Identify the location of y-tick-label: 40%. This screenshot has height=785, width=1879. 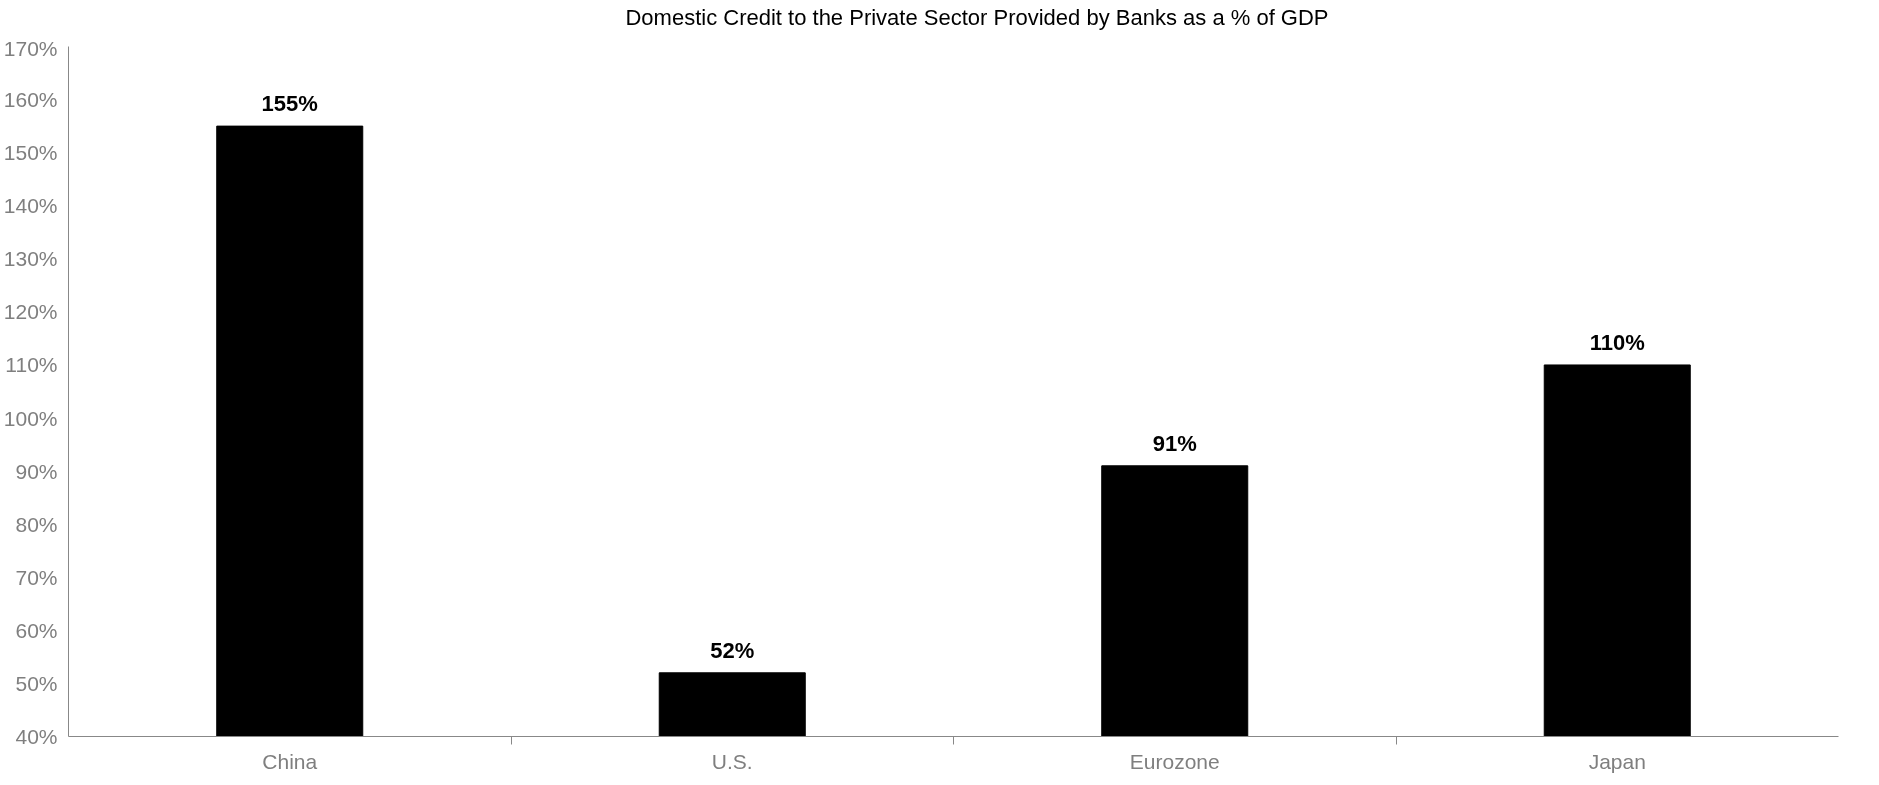
(36, 736).